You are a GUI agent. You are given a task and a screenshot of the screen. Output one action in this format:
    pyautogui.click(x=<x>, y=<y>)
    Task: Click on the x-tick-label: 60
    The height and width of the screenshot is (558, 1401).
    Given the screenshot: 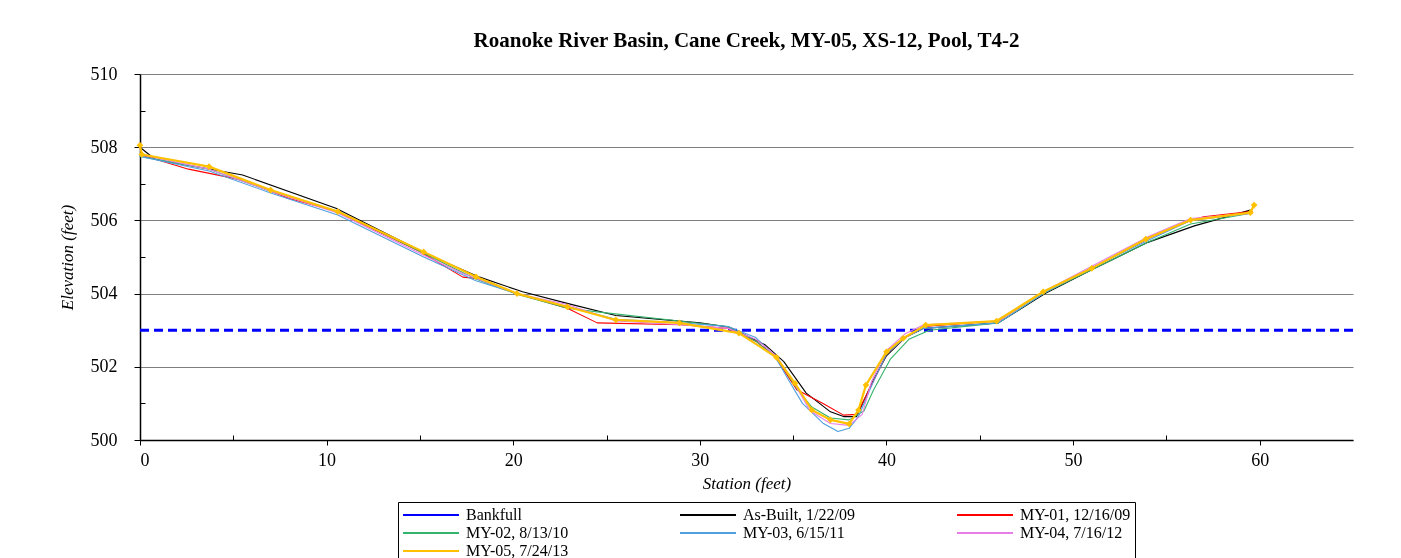 What is the action you would take?
    pyautogui.click(x=1260, y=459)
    